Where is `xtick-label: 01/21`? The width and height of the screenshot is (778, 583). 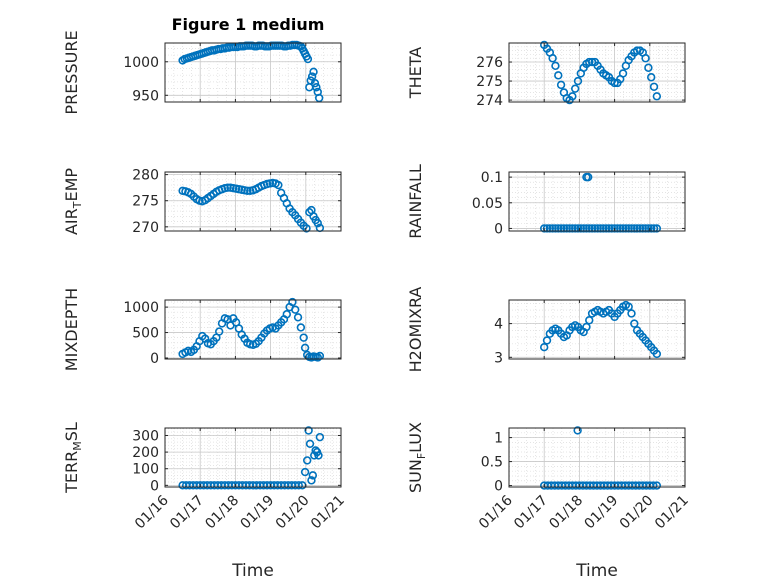
xtick-label: 01/21 is located at coordinates (672, 513).